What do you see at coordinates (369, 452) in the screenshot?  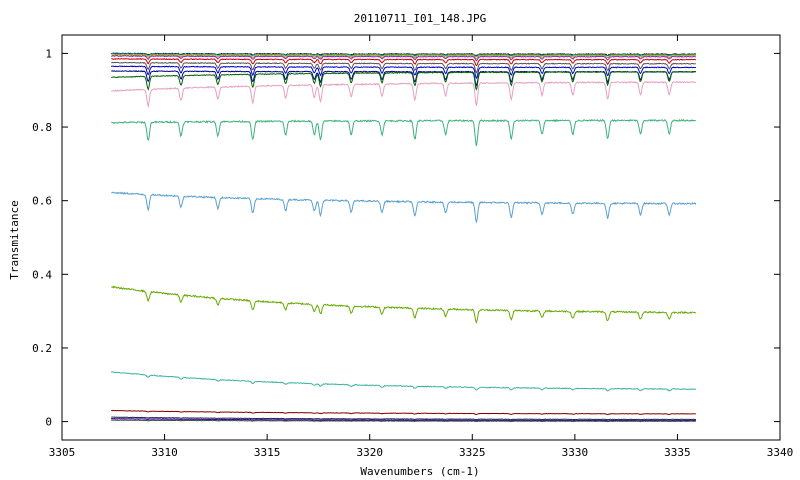 I see `x-tick-label: 3320` at bounding box center [369, 452].